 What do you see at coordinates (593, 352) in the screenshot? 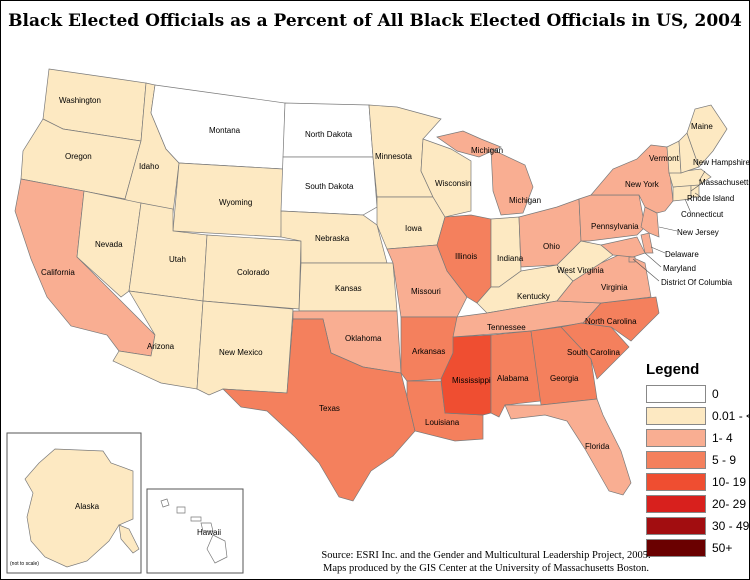
I see `state-label-south-carolina: South Carolina` at bounding box center [593, 352].